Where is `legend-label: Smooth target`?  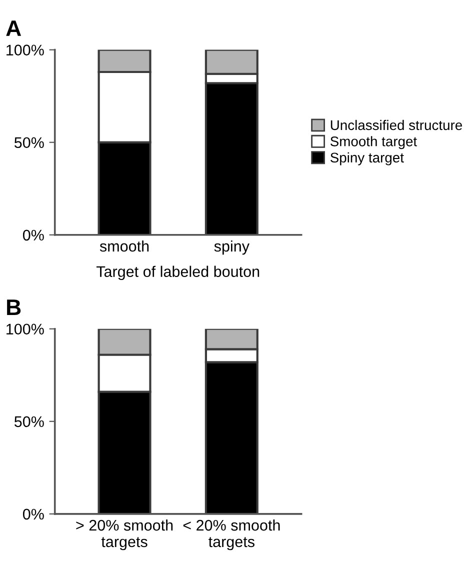 legend-label: Smooth target is located at coordinates (373, 143).